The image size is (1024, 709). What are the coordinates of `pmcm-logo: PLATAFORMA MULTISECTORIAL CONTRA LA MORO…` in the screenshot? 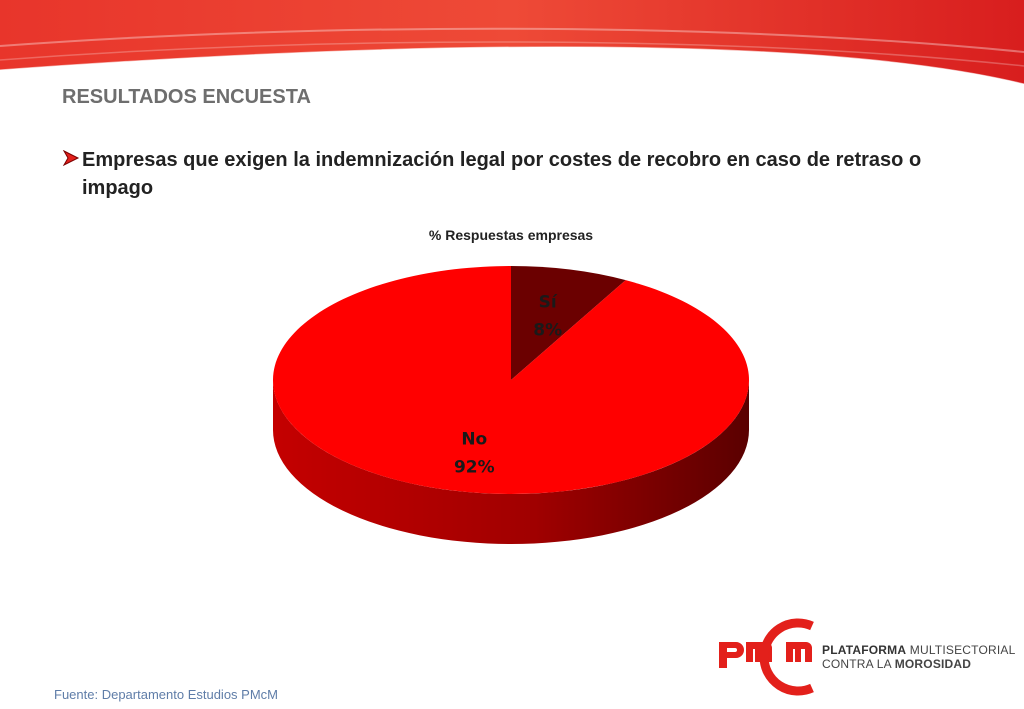 It's located at (865, 655).